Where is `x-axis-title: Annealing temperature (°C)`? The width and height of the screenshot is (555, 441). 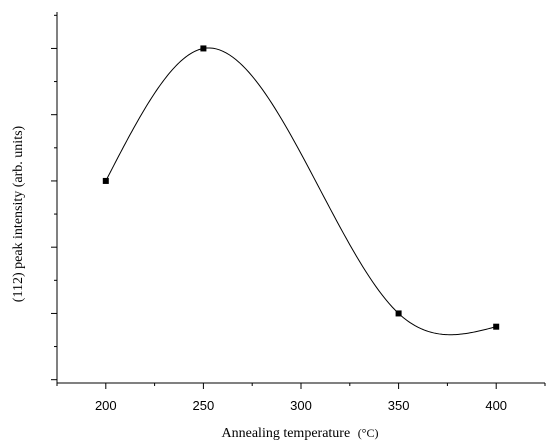
x-axis-title: Annealing temperature (°C) is located at coordinates (300, 433).